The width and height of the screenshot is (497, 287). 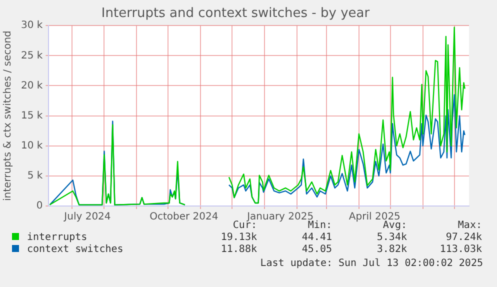 What do you see at coordinates (371, 263) in the screenshot?
I see `text: Last update: Sun Jul 13 02:00:02 2025` at bounding box center [371, 263].